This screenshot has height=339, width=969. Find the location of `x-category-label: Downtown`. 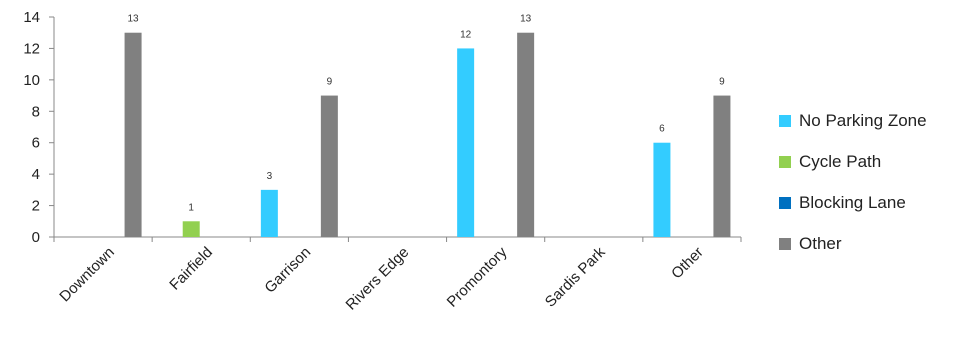

x-category-label: Downtown is located at coordinates (87, 275).